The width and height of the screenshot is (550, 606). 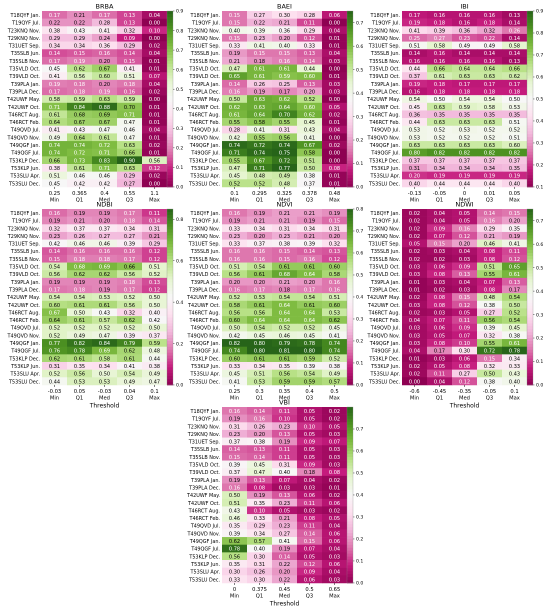 What do you see at coordinates (129, 54) in the screenshot?
I see `brba-cell-label: 0.14` at bounding box center [129, 54].